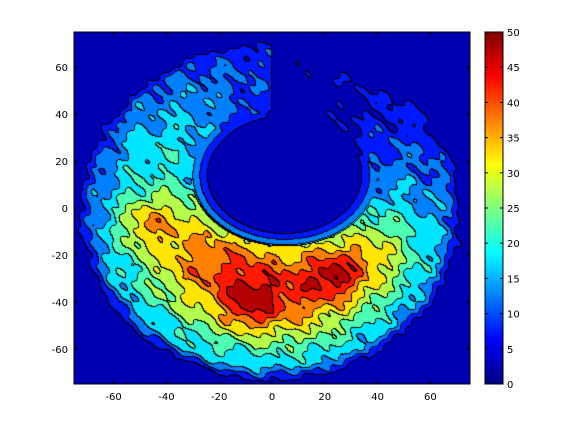 The height and width of the screenshot is (432, 576). What do you see at coordinates (513, 33) in the screenshot?
I see `colorbar-tick-label: 50` at bounding box center [513, 33].